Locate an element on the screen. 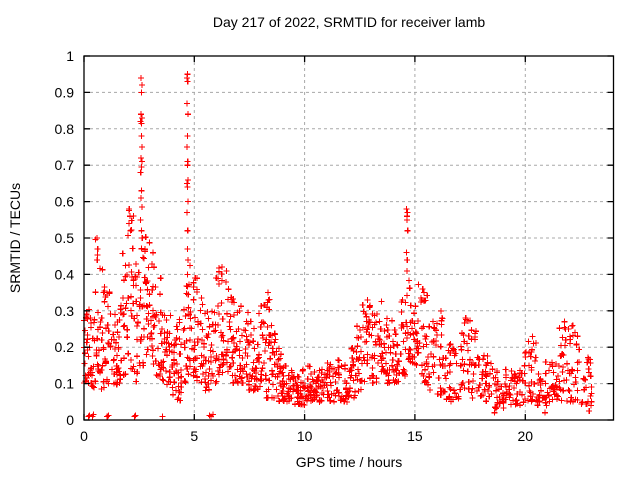 This screenshot has width=640, height=480. x-tick-label: 20 is located at coordinates (525, 436).